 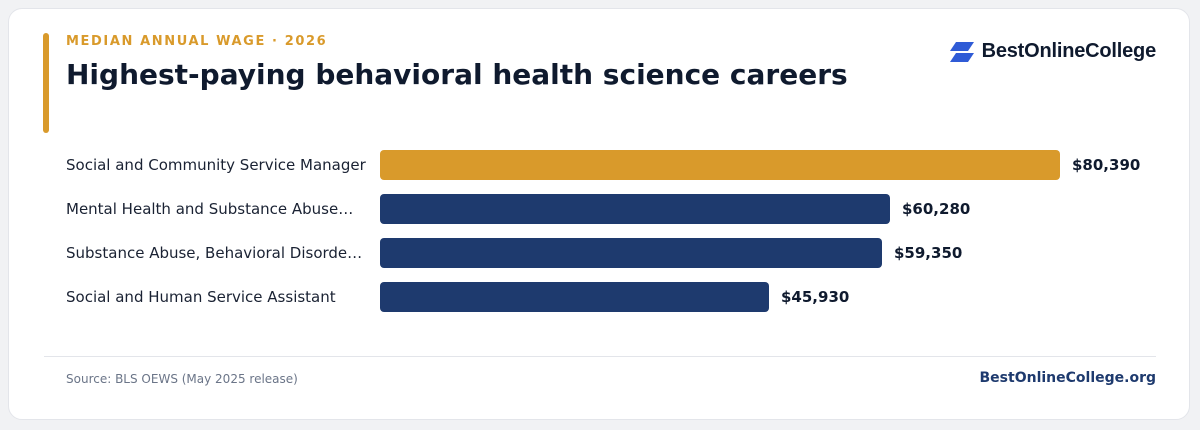 I want to click on value-label: $80,390, so click(x=1106, y=165).